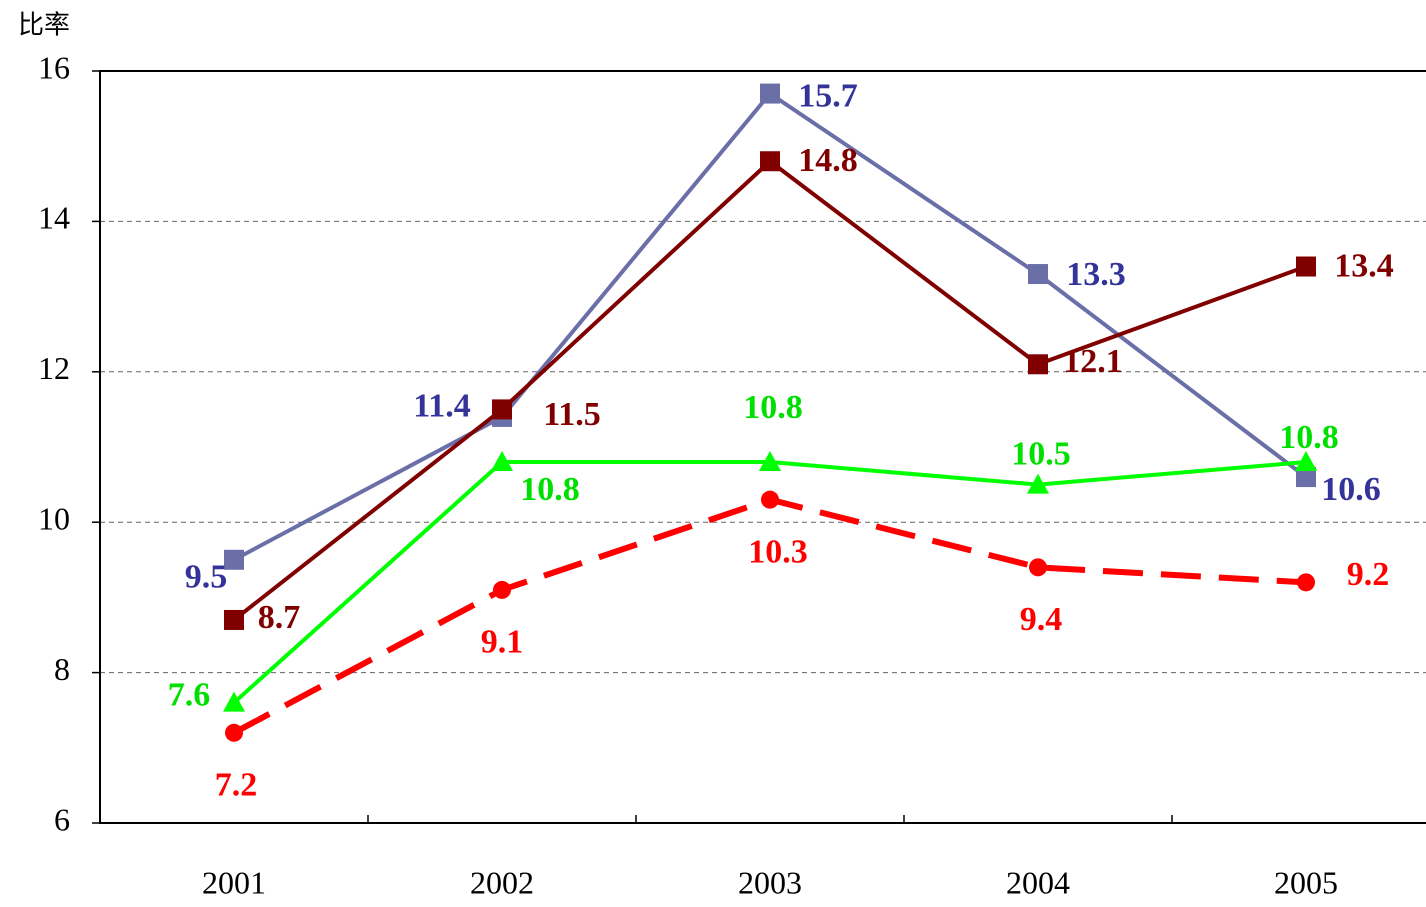 Image resolution: width=1426 pixels, height=907 pixels. I want to click on y-axis-label: 比率, so click(44, 26).